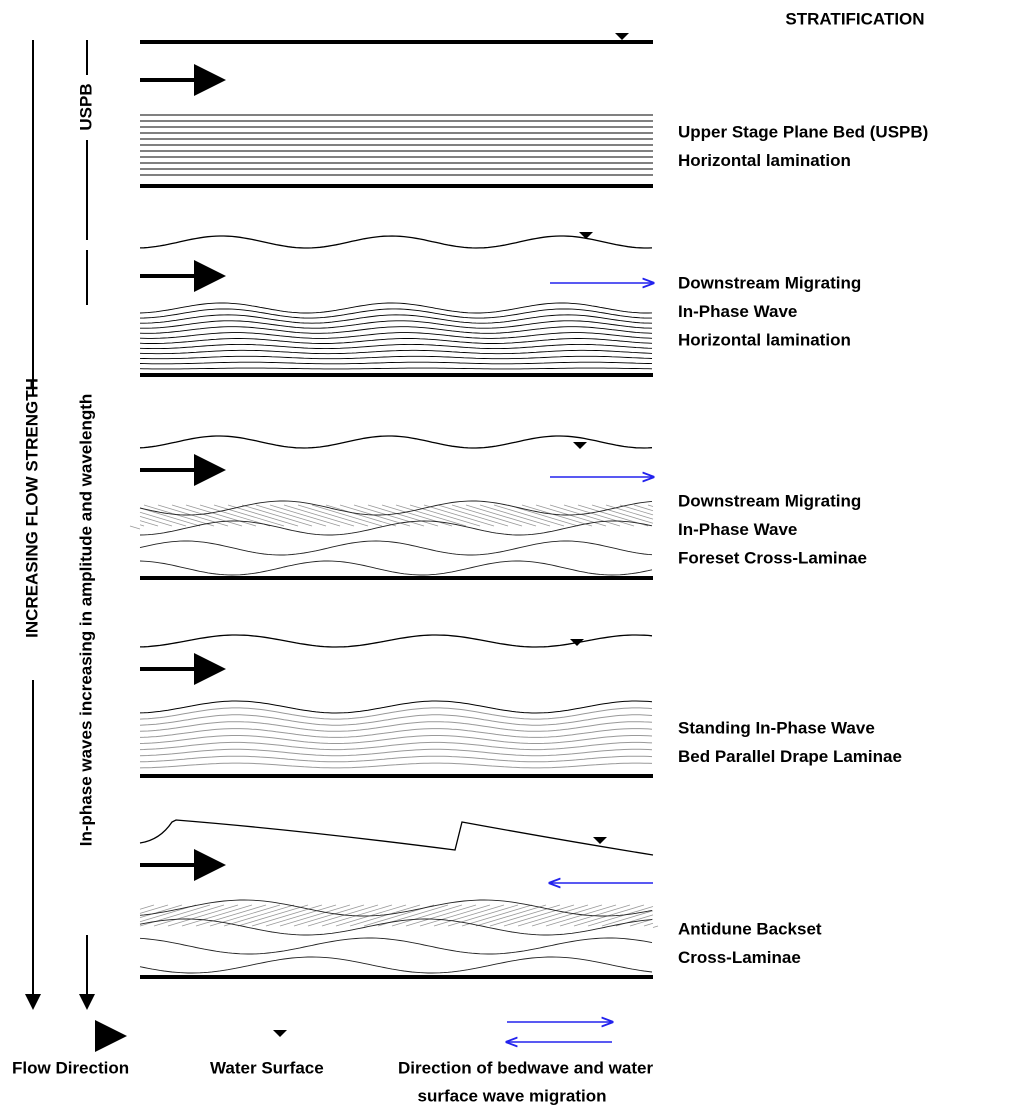 This screenshot has height=1111, width=1010. I want to click on legend-surface: Water Surface, so click(267, 1067).